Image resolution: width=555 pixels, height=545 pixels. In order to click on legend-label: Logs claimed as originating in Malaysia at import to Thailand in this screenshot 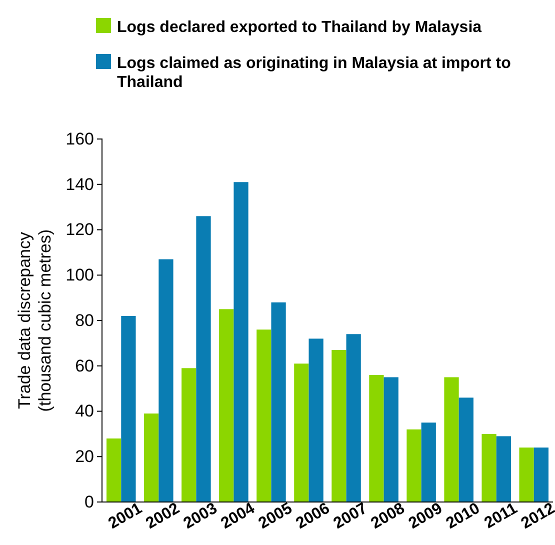, I will do `click(314, 73)`.